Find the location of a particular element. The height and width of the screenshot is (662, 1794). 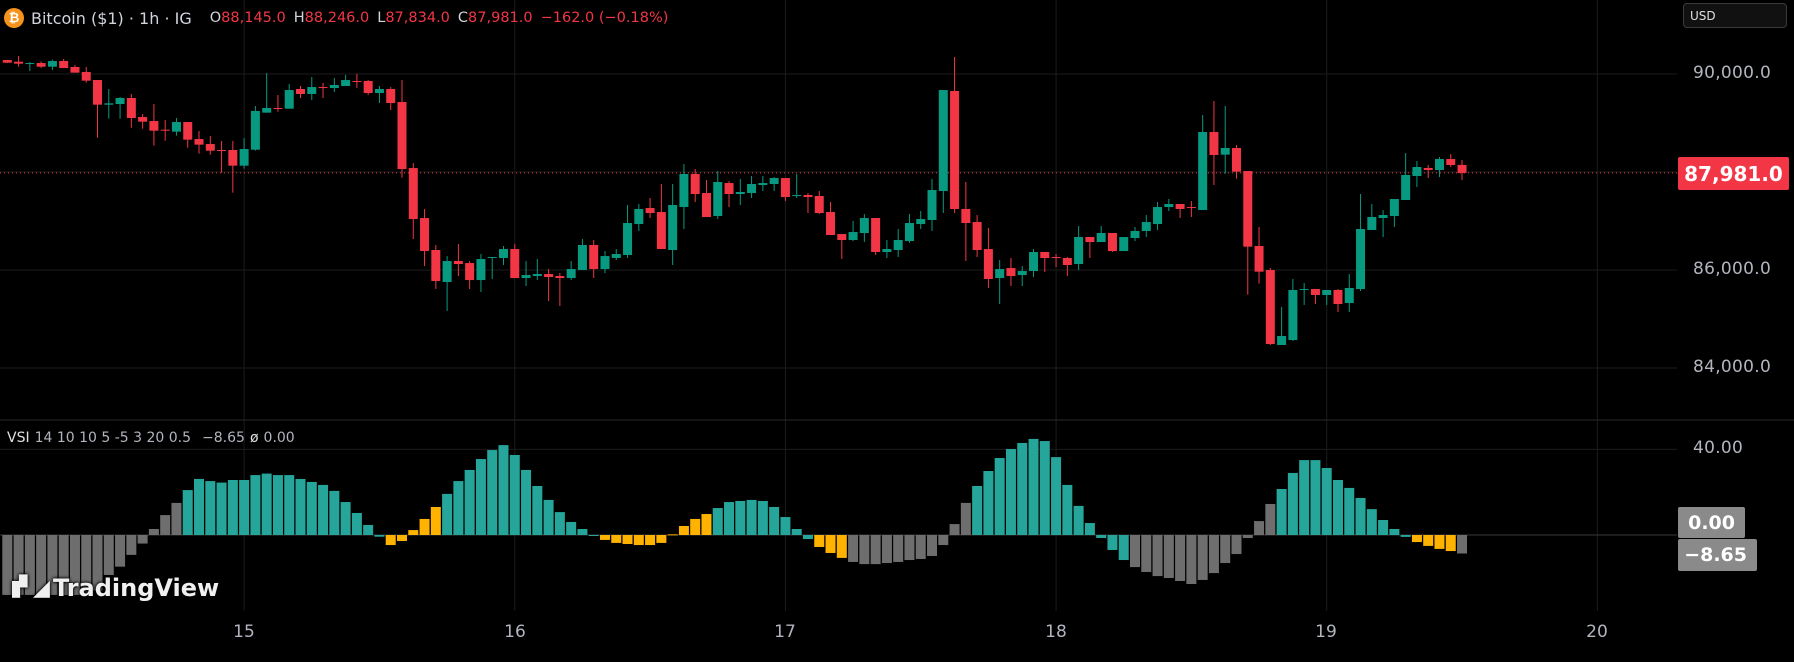

price-label-86000: 86,000.0 is located at coordinates (1732, 269).